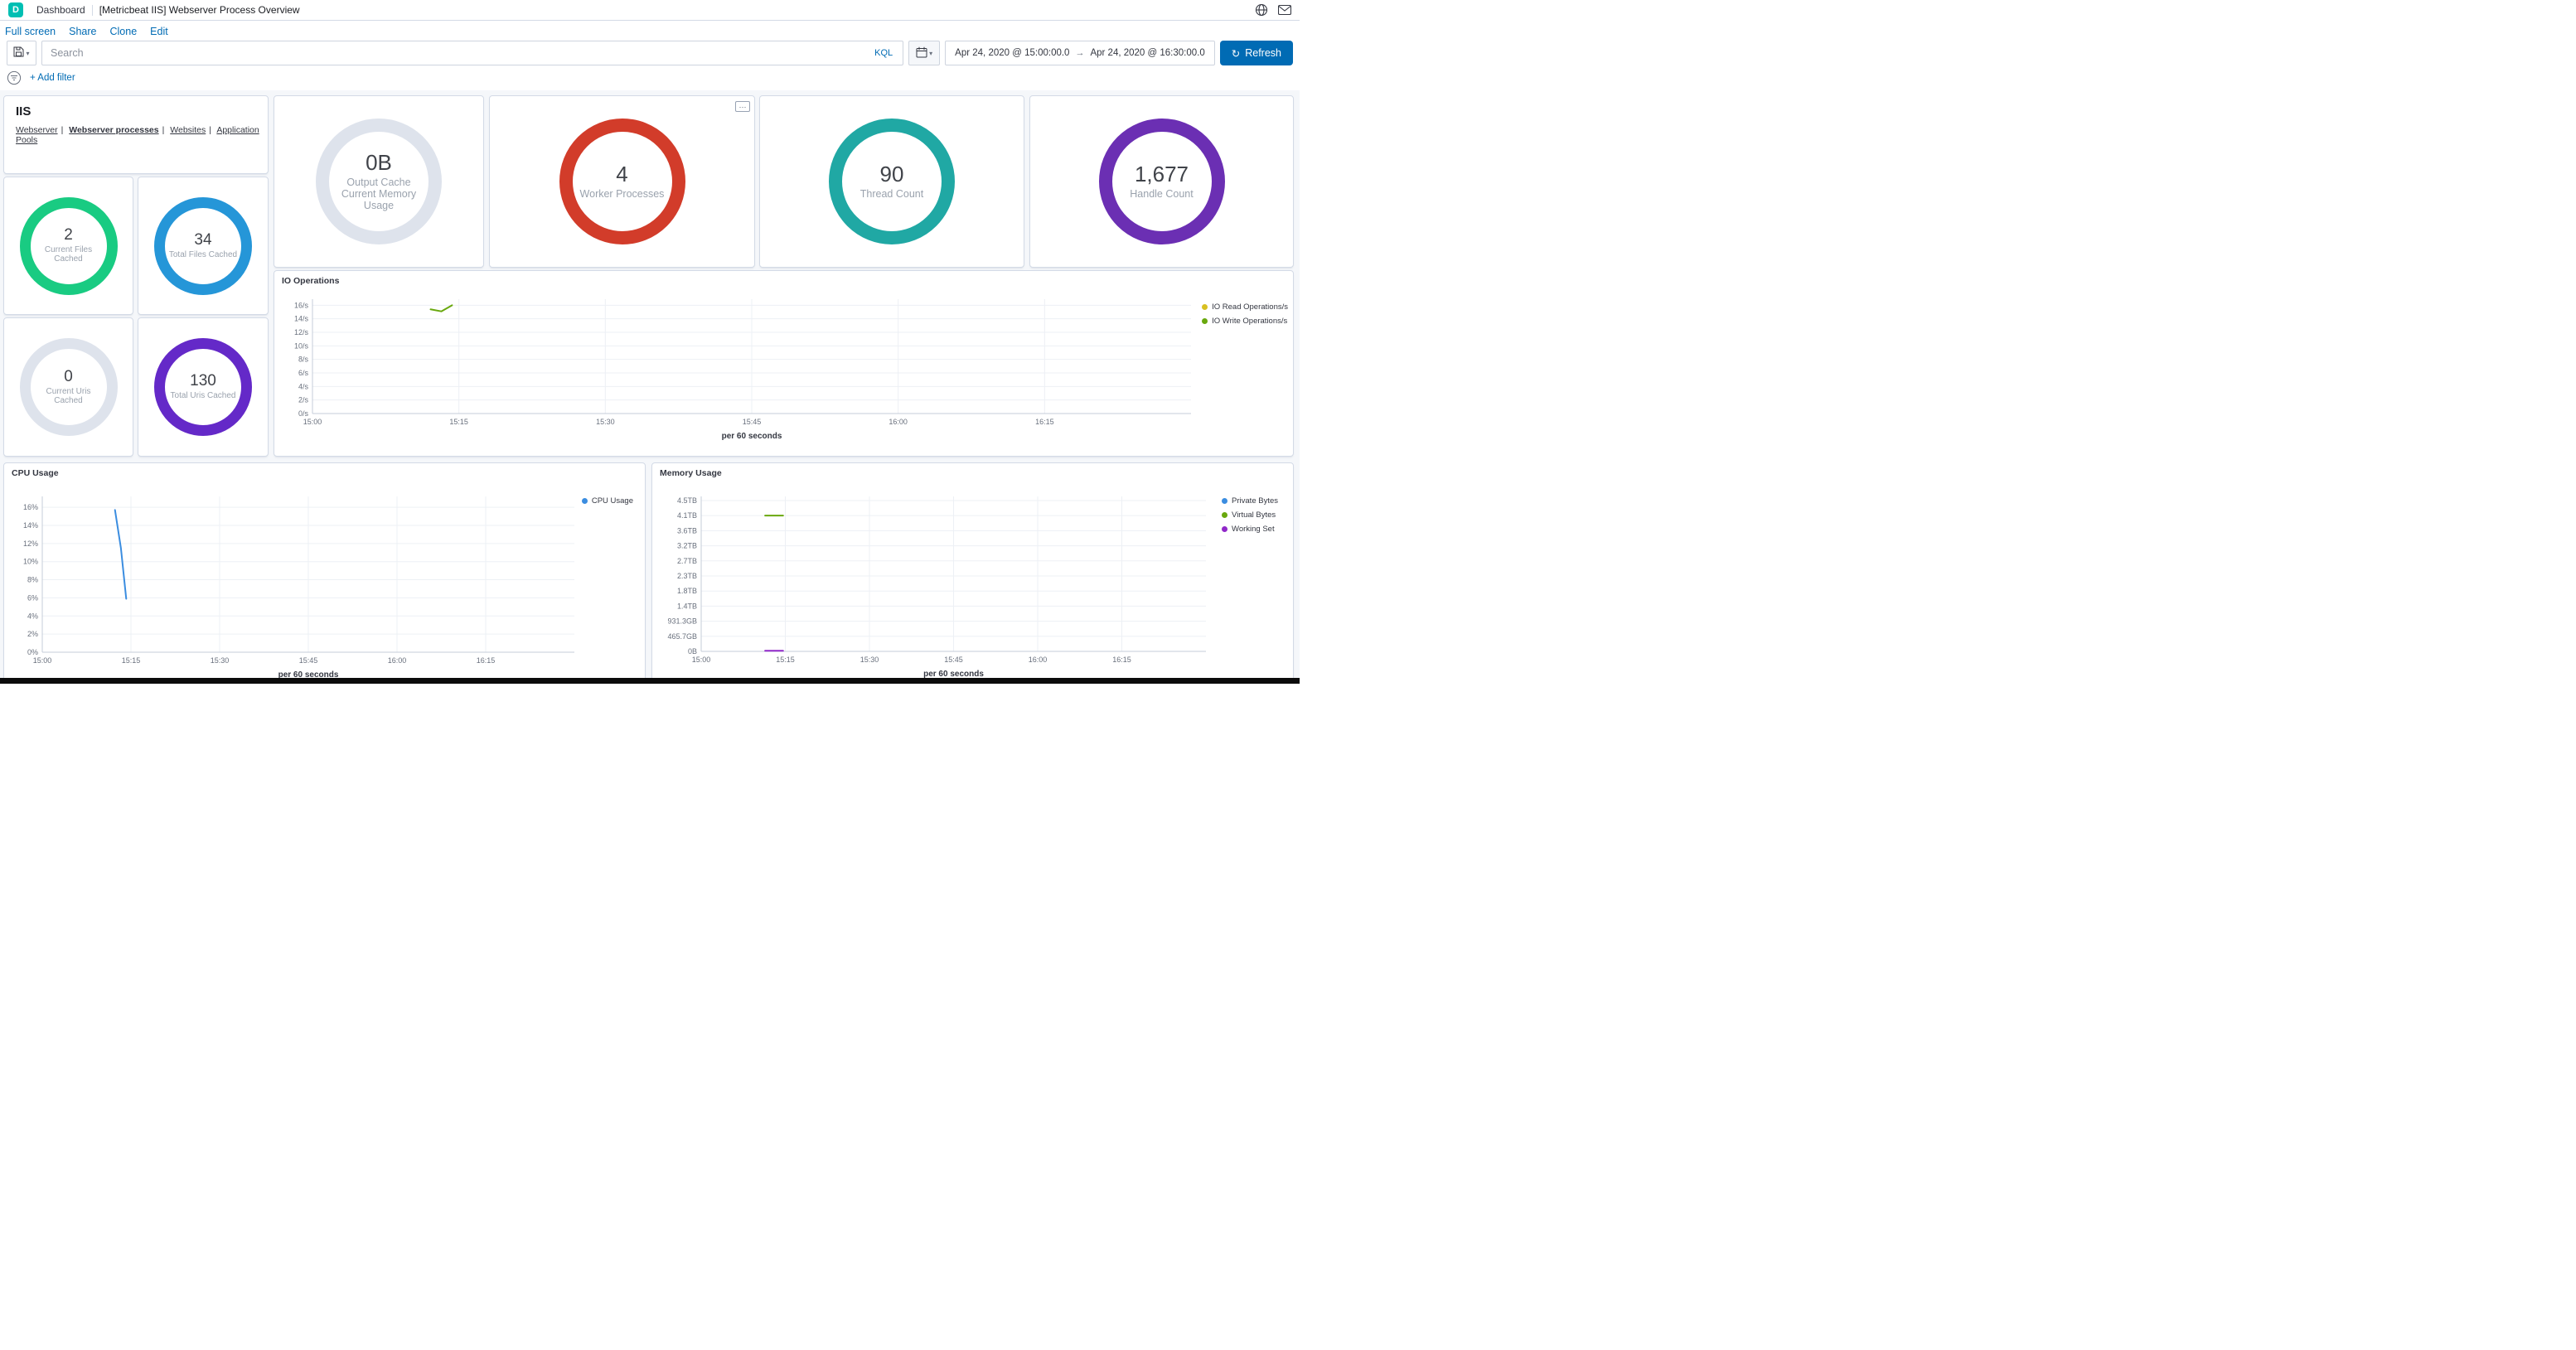 The width and height of the screenshot is (2576, 1350). I want to click on clone-link: Clone, so click(123, 32).